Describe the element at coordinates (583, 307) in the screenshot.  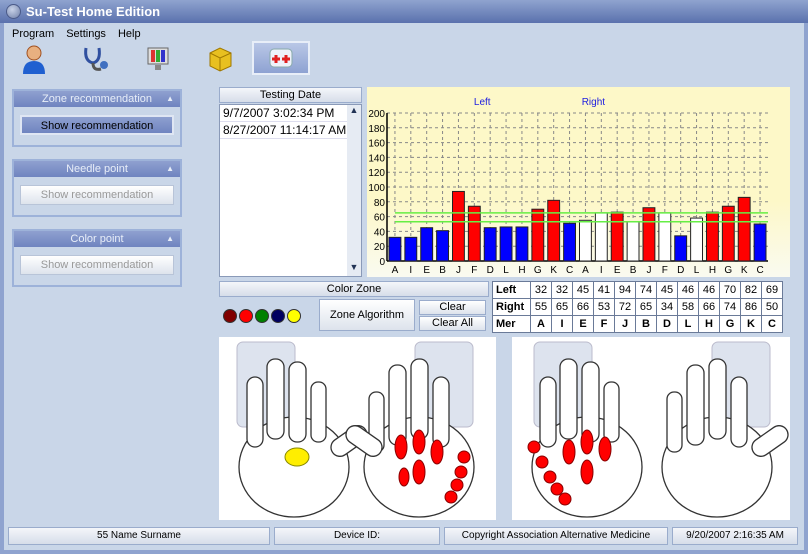
I see `table-cell: 66` at that location.